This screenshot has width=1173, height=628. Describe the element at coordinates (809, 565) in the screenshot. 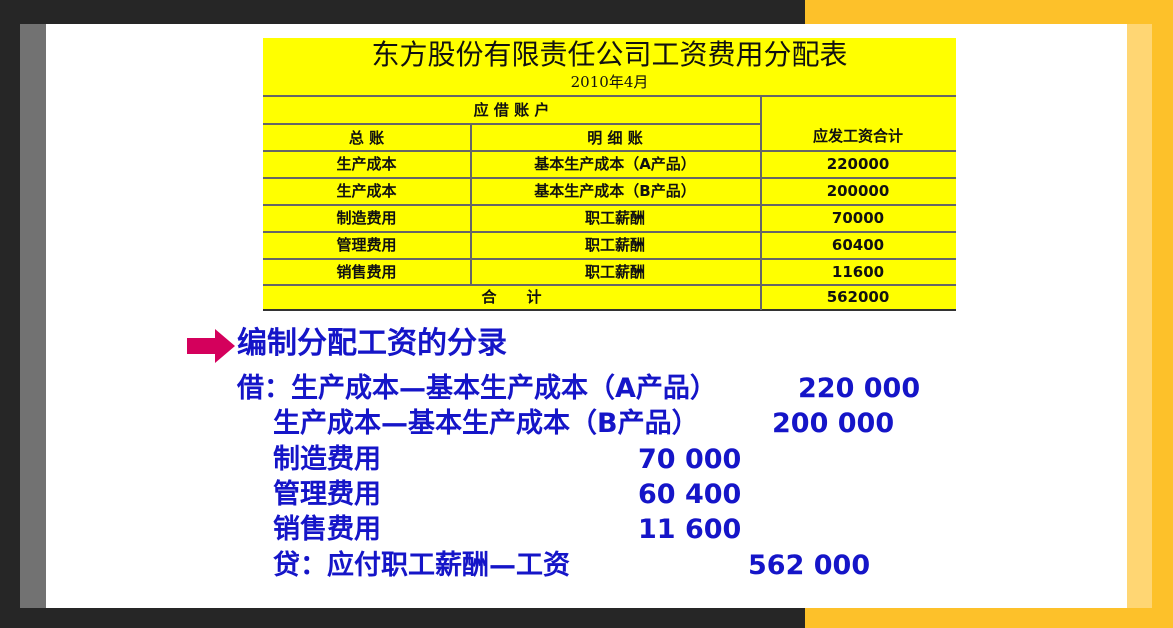

I see `entry-line-amount: 562 000` at that location.